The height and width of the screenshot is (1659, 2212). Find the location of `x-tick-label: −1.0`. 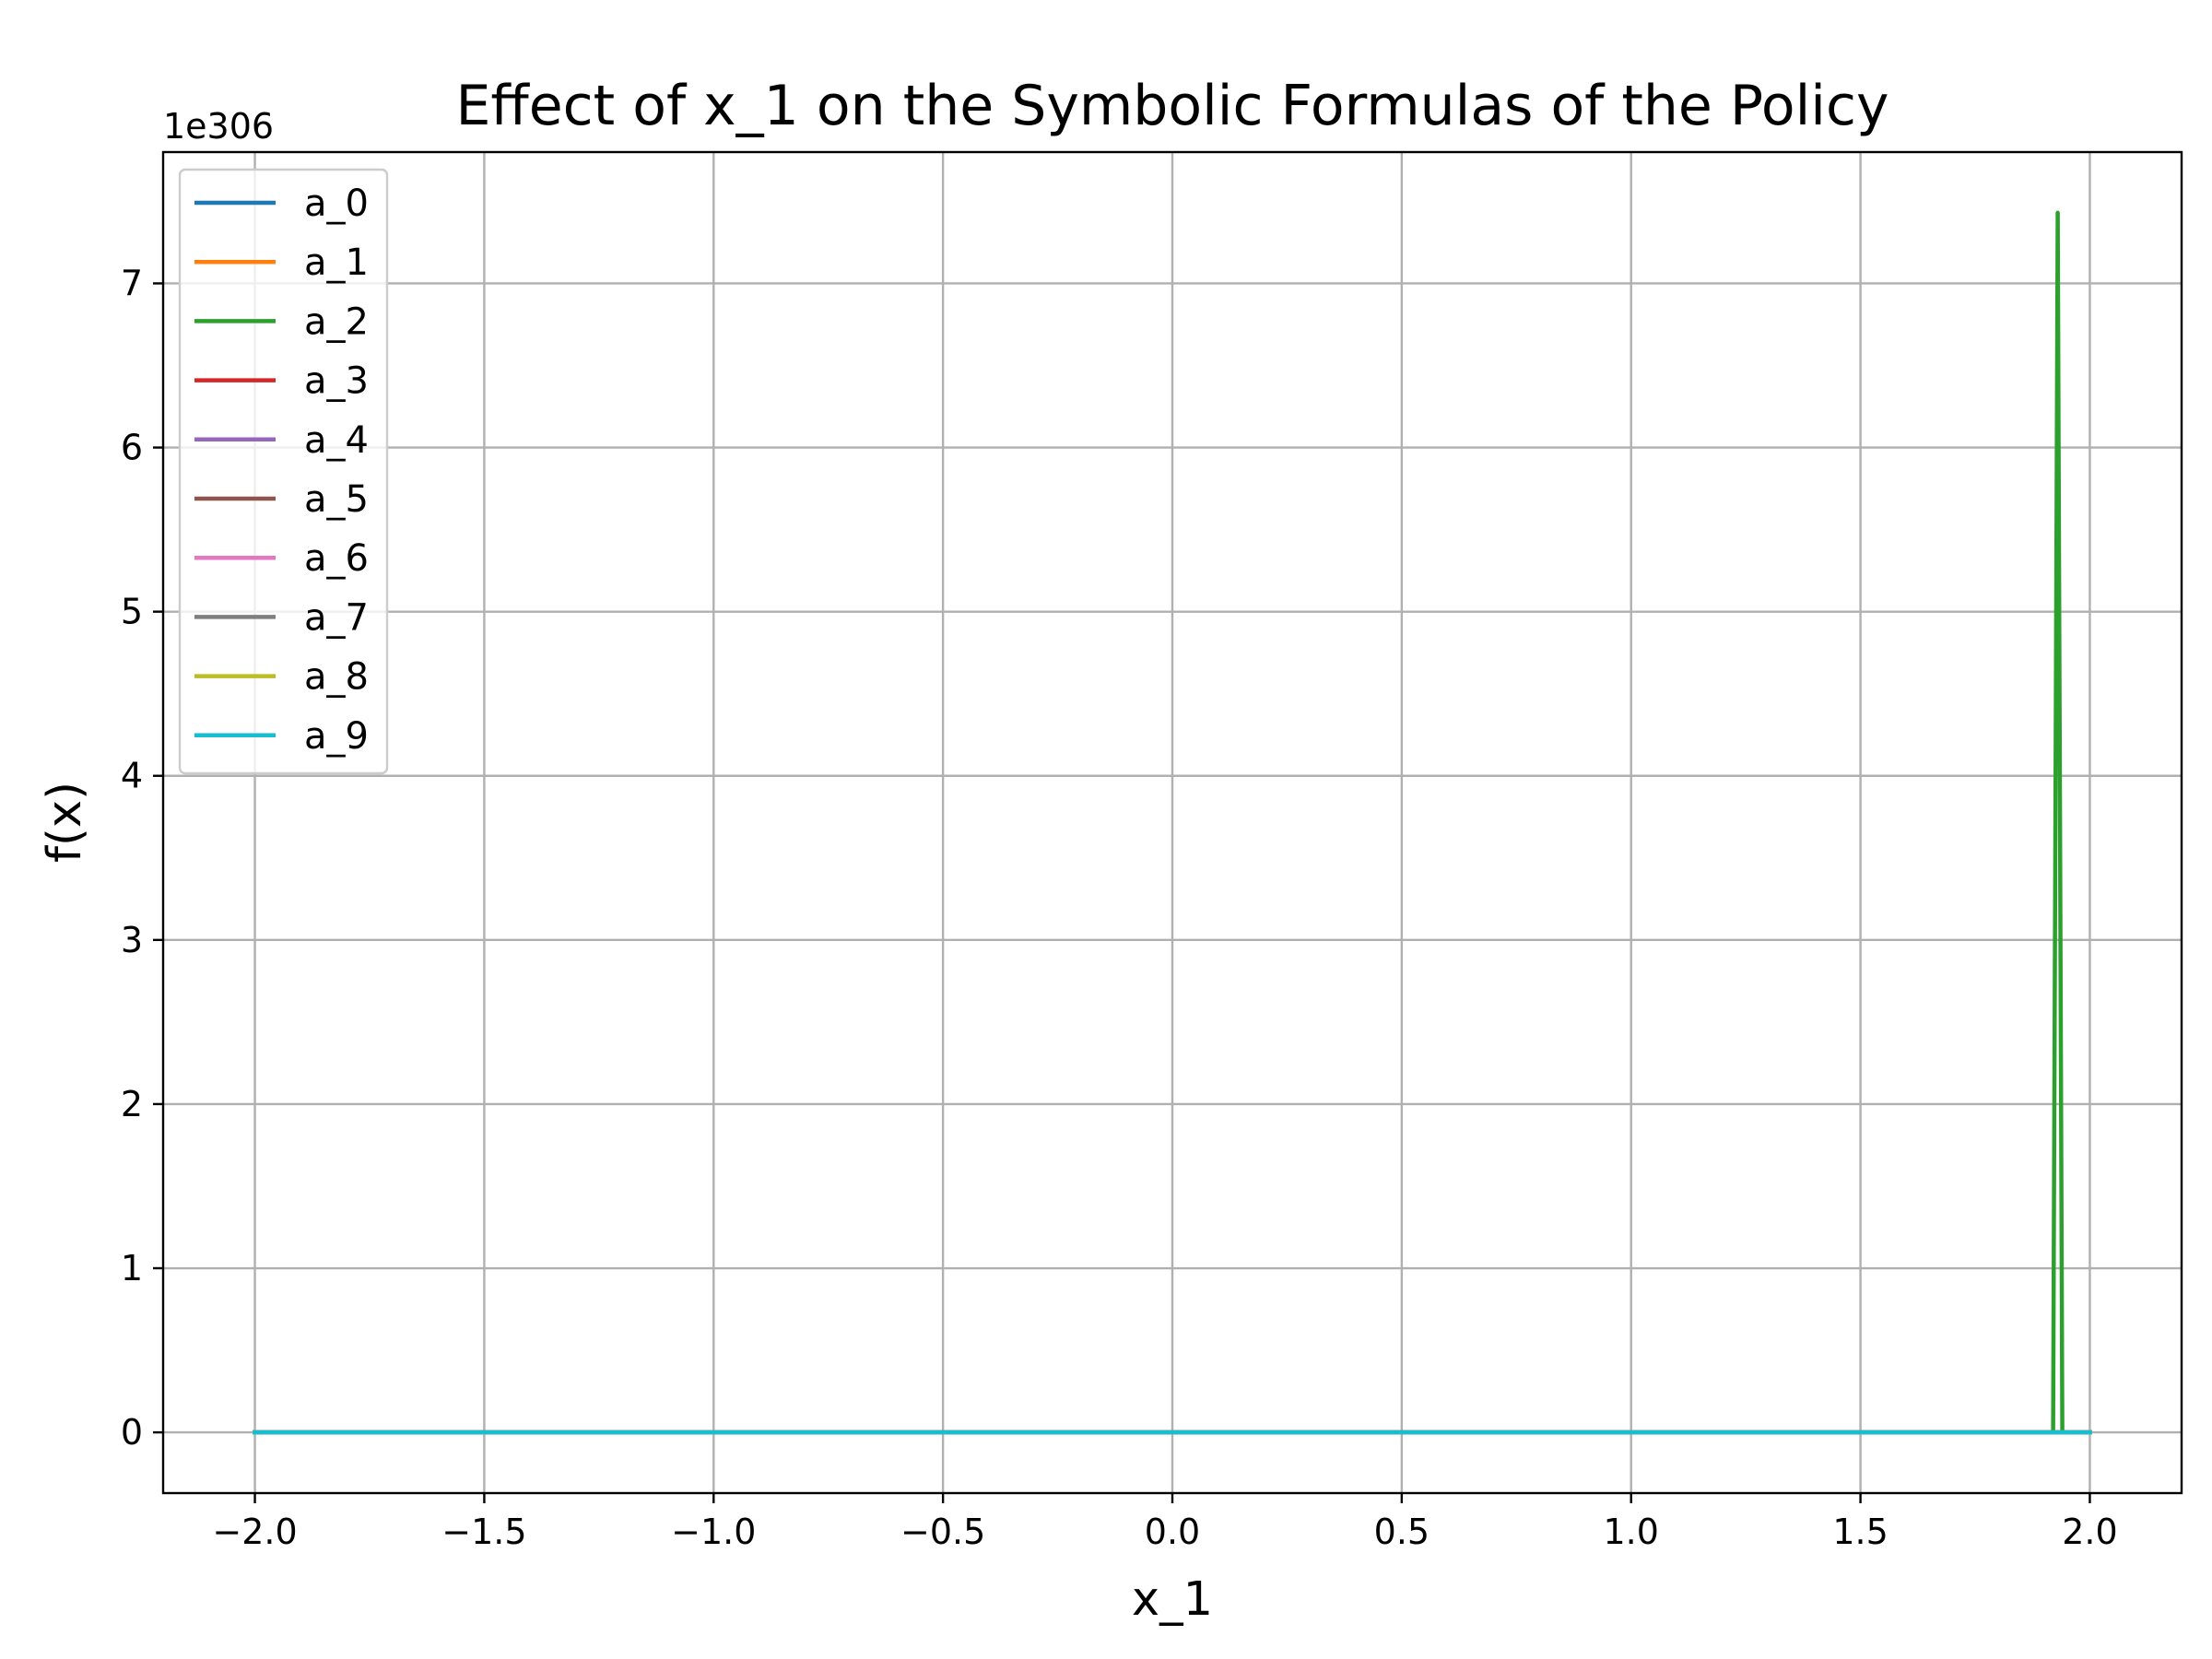

x-tick-label: −1.0 is located at coordinates (713, 1532).